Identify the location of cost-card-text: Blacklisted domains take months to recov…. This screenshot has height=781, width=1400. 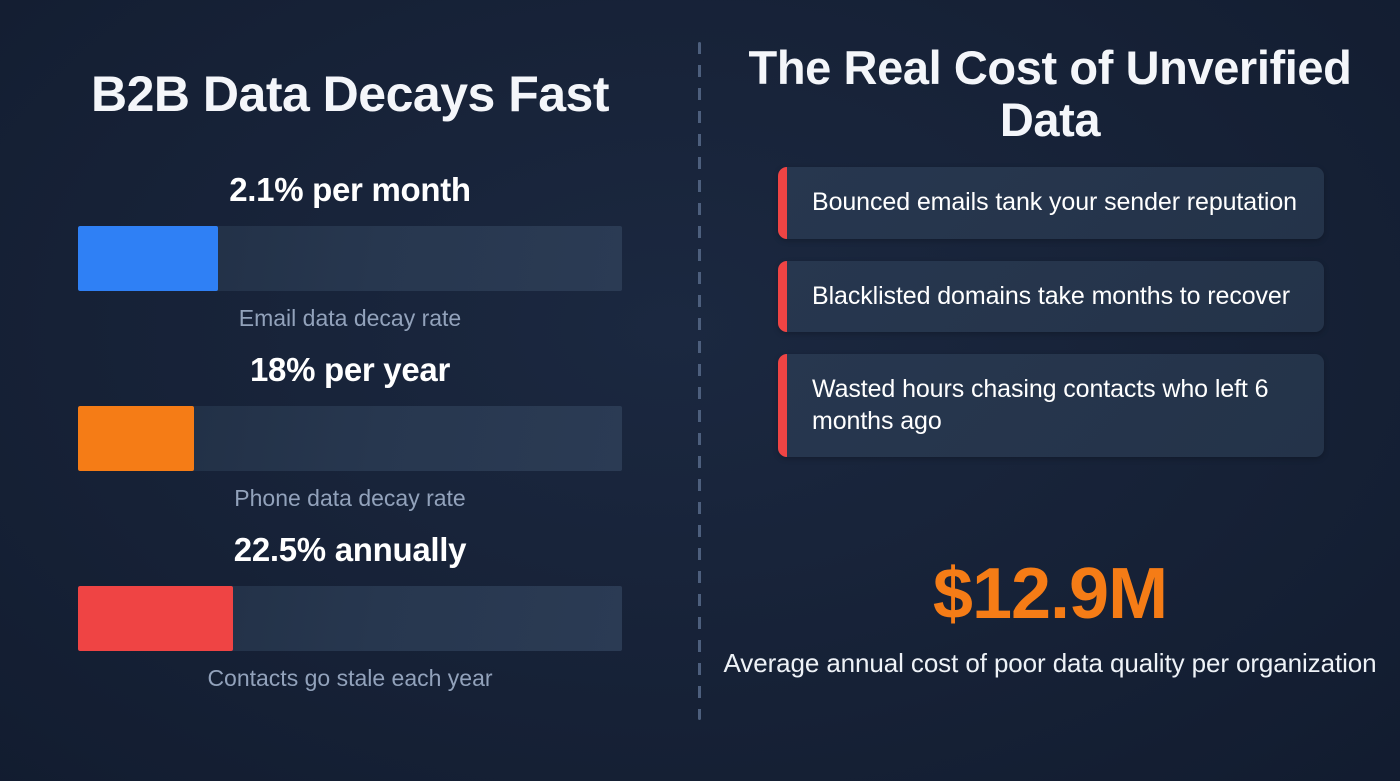
(1051, 295).